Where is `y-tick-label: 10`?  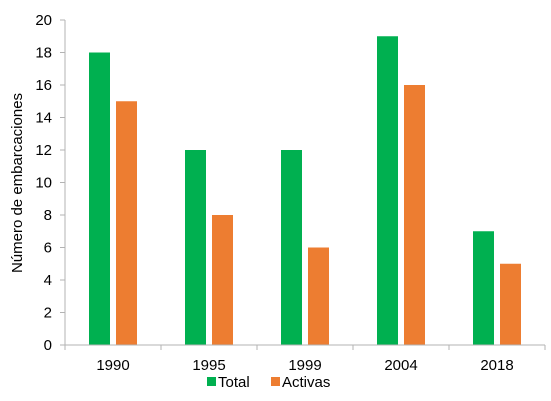
y-tick-label: 10 is located at coordinates (43, 183).